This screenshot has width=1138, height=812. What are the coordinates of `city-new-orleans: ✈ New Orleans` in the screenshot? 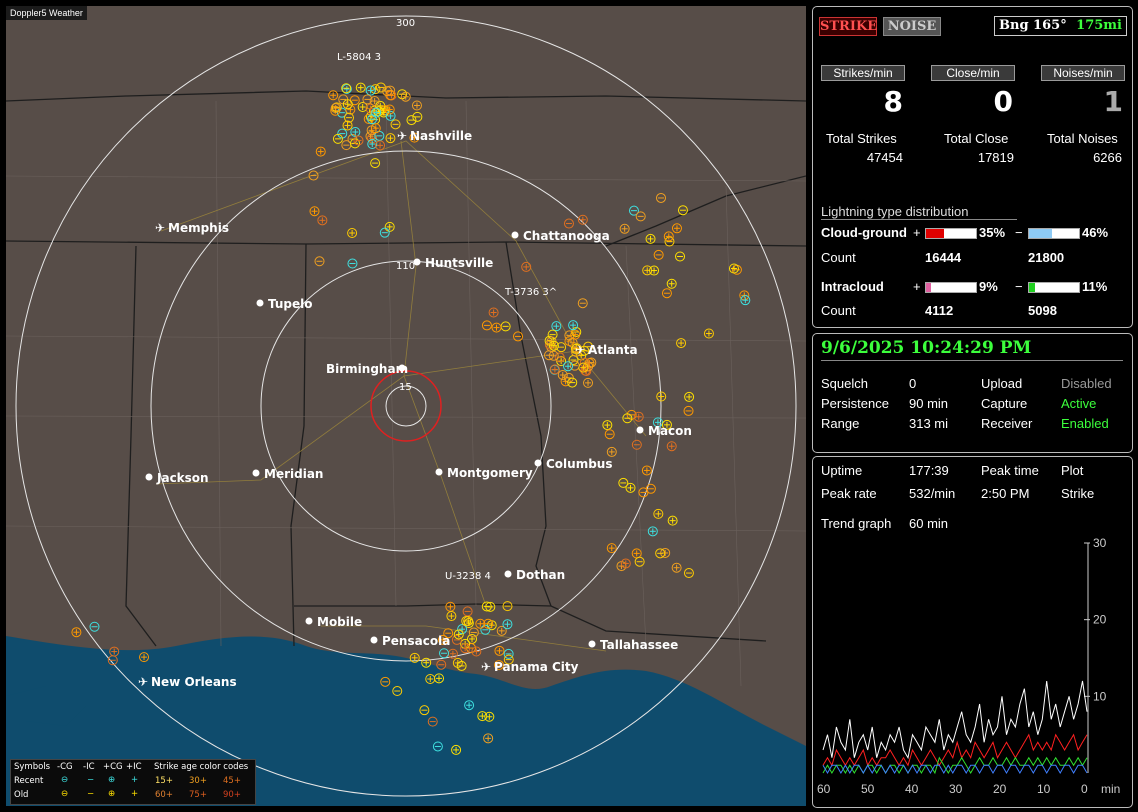 It's located at (187, 682).